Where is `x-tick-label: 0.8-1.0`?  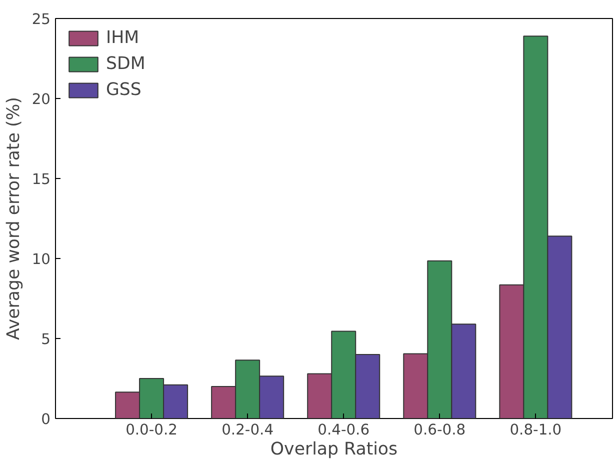 x-tick-label: 0.8-1.0 is located at coordinates (536, 430).